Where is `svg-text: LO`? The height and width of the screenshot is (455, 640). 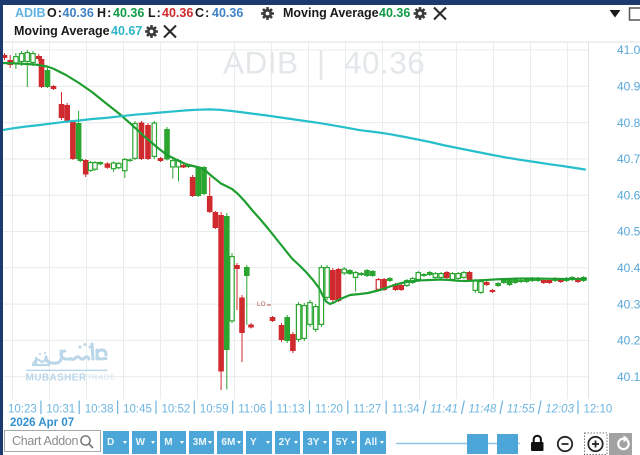
svg-text: LO is located at coordinates (261, 304).